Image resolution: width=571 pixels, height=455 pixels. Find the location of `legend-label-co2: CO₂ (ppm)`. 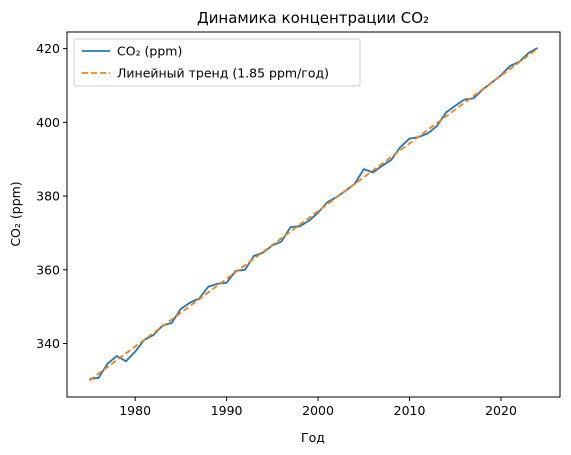

legend-label-co2: CO₂ (ppm) is located at coordinates (149, 51).